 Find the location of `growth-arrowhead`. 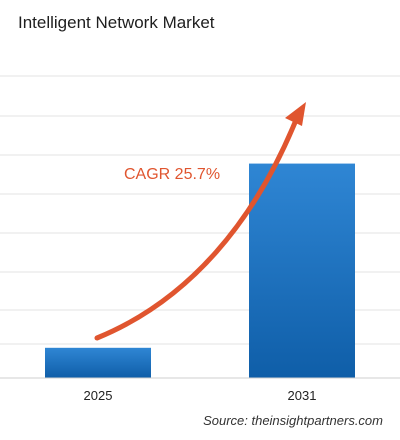

growth-arrowhead is located at coordinates (295, 114).